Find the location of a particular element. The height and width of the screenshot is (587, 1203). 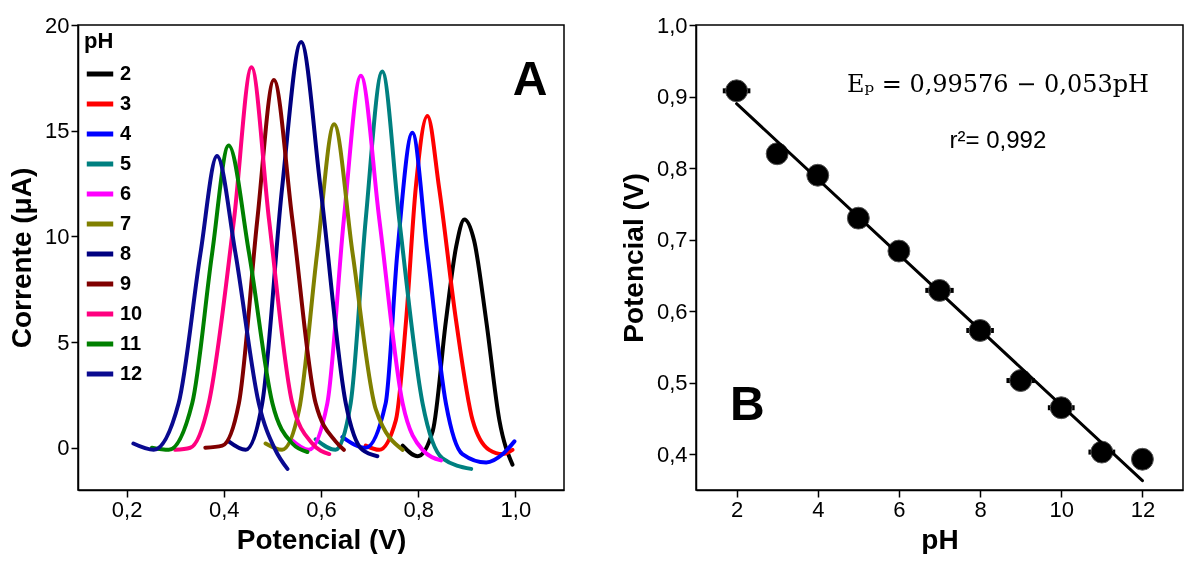

y-tick-label: 15 is located at coordinates (57, 131).